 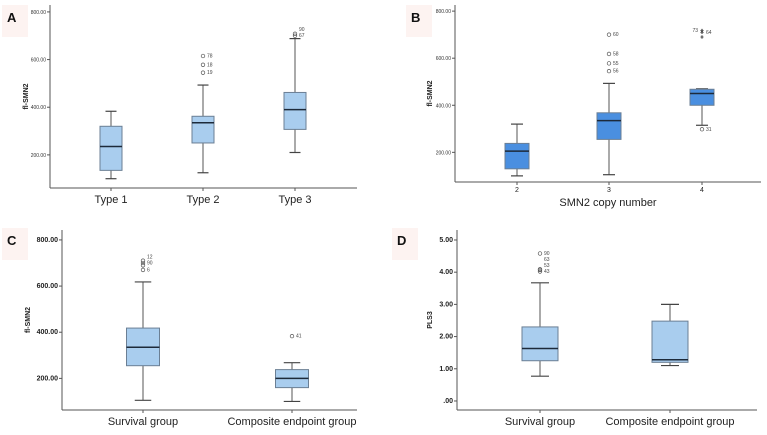 I want to click on outlier-label: 78, so click(x=210, y=56).